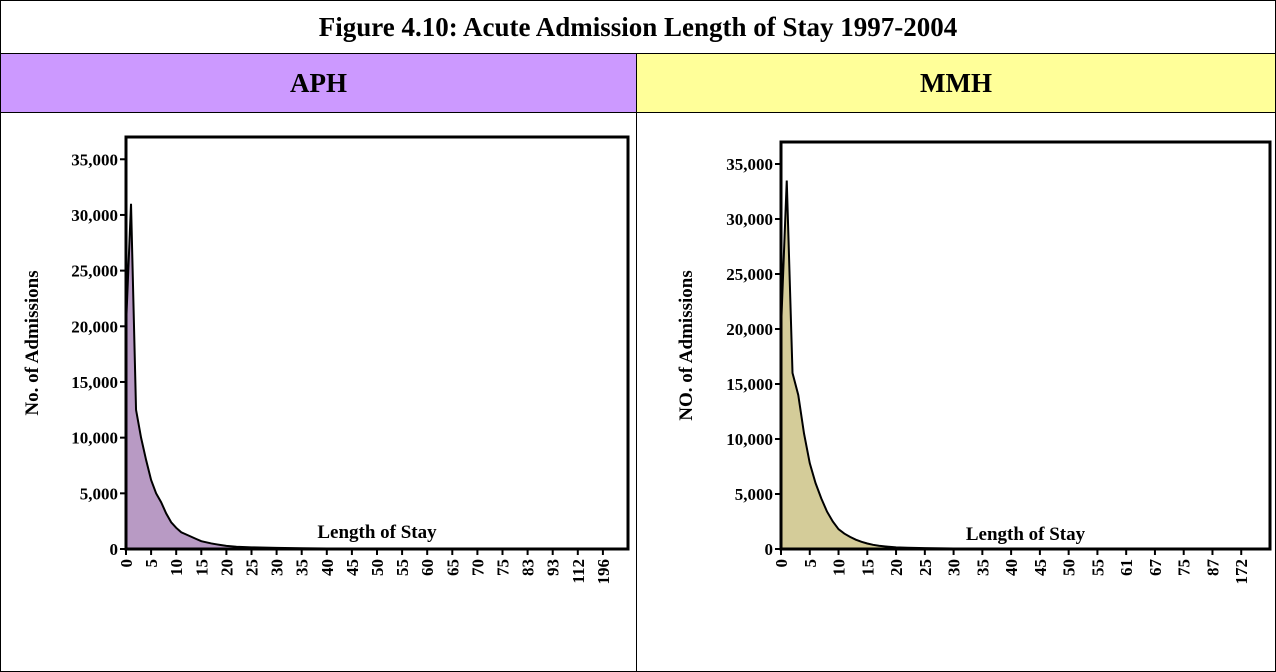 This screenshot has height=672, width=1276. Describe the element at coordinates (528, 567) in the screenshot. I see `x-tick-label: 83` at that location.